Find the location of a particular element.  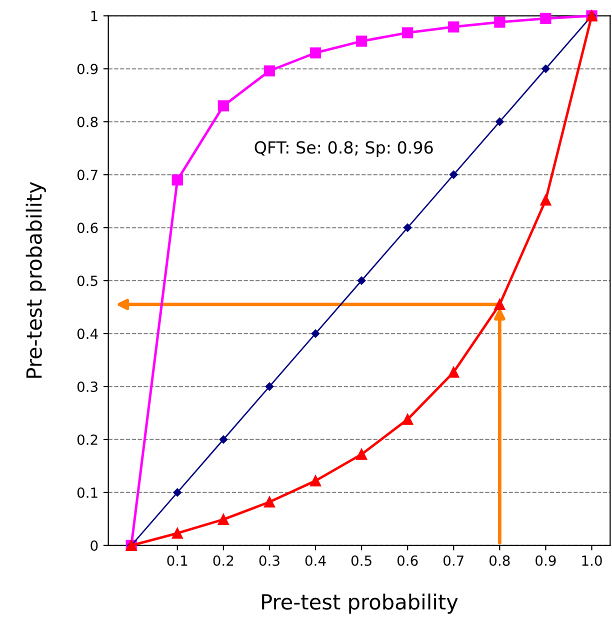

x-tick-label: 0.9 is located at coordinates (546, 560).